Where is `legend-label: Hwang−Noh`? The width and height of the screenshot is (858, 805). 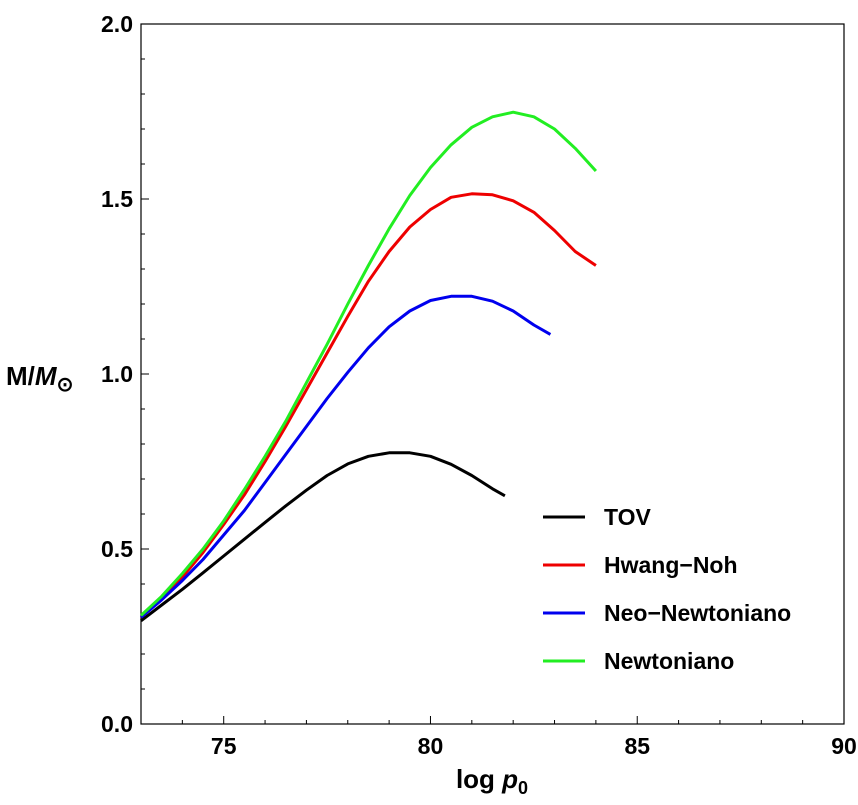 legend-label: Hwang−Noh is located at coordinates (671, 565).